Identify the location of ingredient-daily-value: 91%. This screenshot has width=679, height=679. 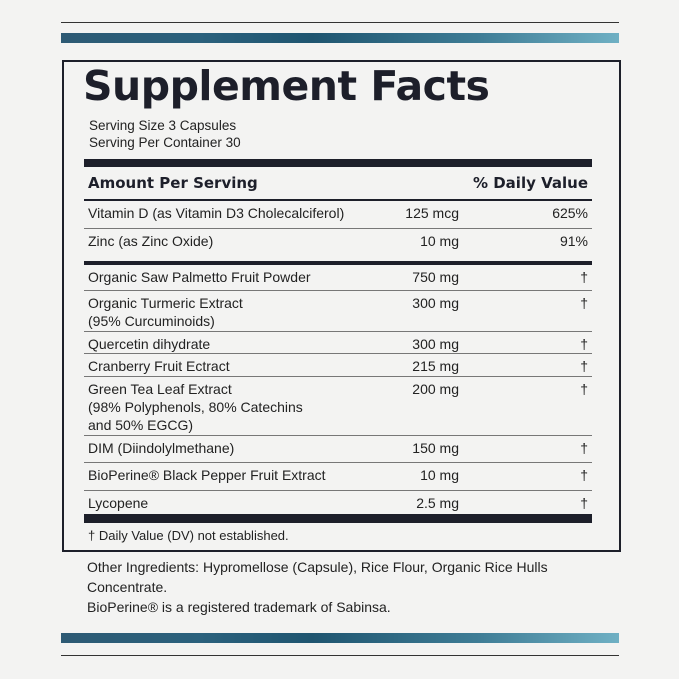
(573, 241).